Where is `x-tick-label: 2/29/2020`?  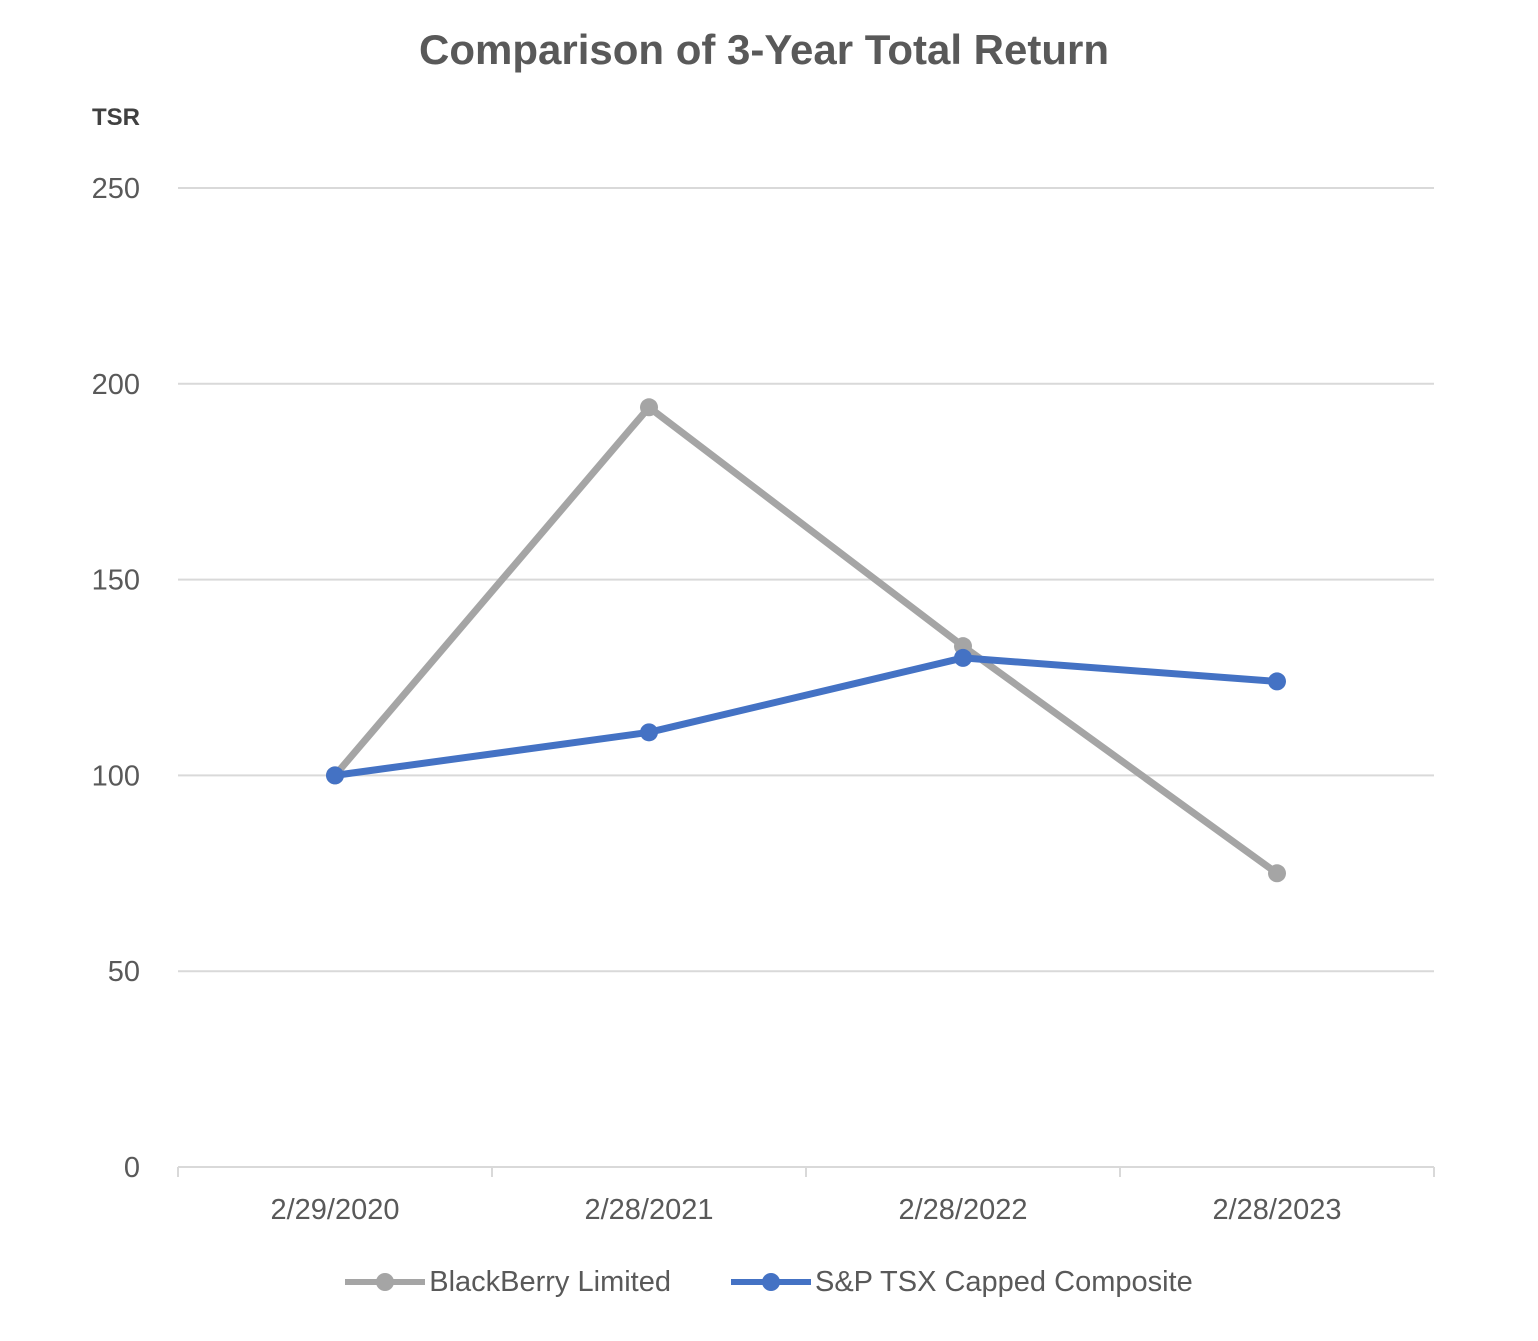
x-tick-label: 2/29/2020 is located at coordinates (334, 1210).